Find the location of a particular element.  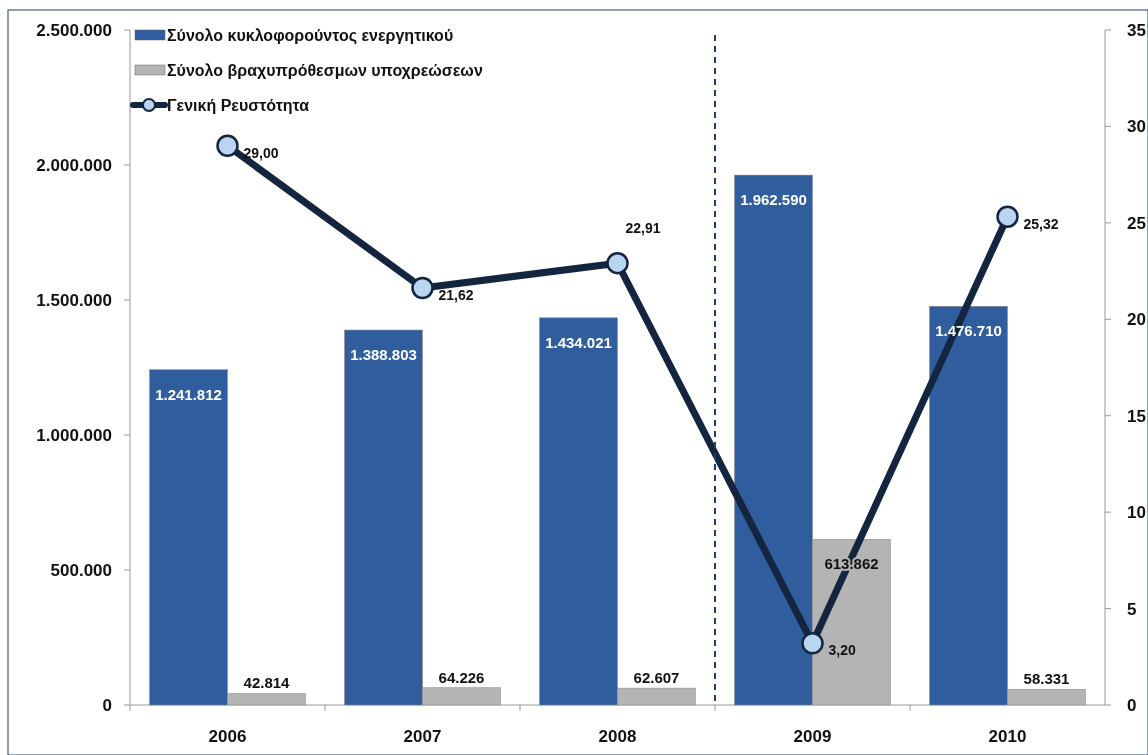

y-tick-label: 500.000 is located at coordinates (81, 570).